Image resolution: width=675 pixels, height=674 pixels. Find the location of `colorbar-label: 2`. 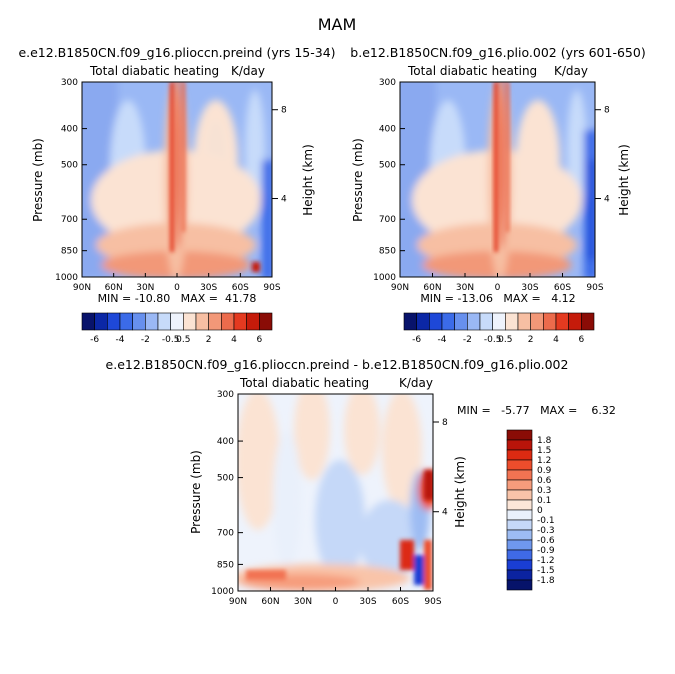

colorbar-label: 2 is located at coordinates (531, 340).